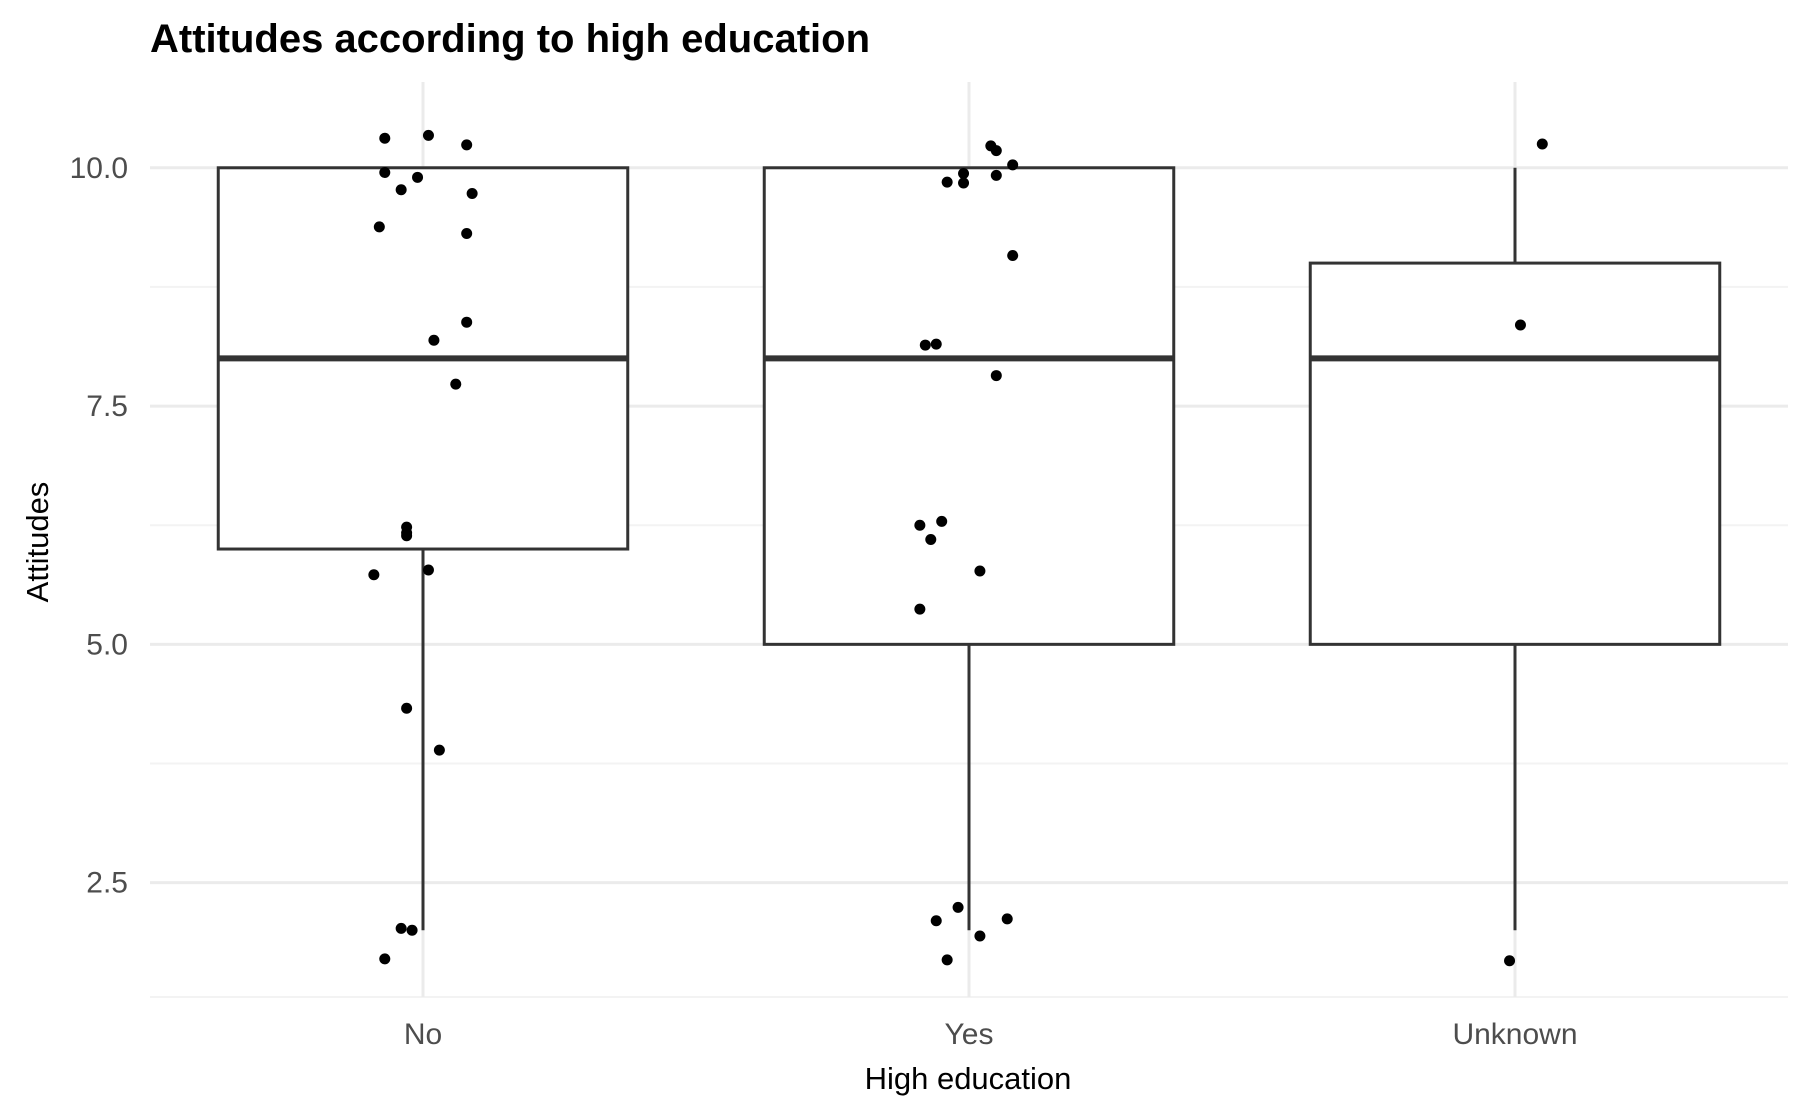 This screenshot has width=1800, height=1112. I want to click on y-tick-label: 10.0, so click(99, 168).